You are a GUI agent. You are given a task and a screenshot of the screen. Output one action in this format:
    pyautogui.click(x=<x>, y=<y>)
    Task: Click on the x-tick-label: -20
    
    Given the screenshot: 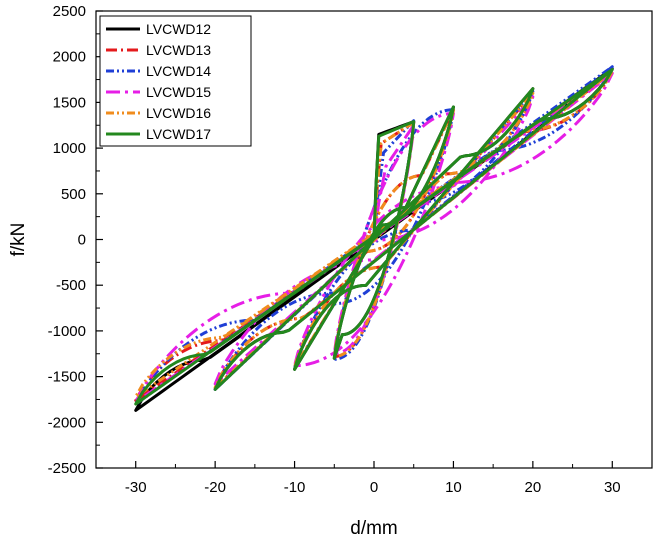 What is the action you would take?
    pyautogui.click(x=215, y=487)
    